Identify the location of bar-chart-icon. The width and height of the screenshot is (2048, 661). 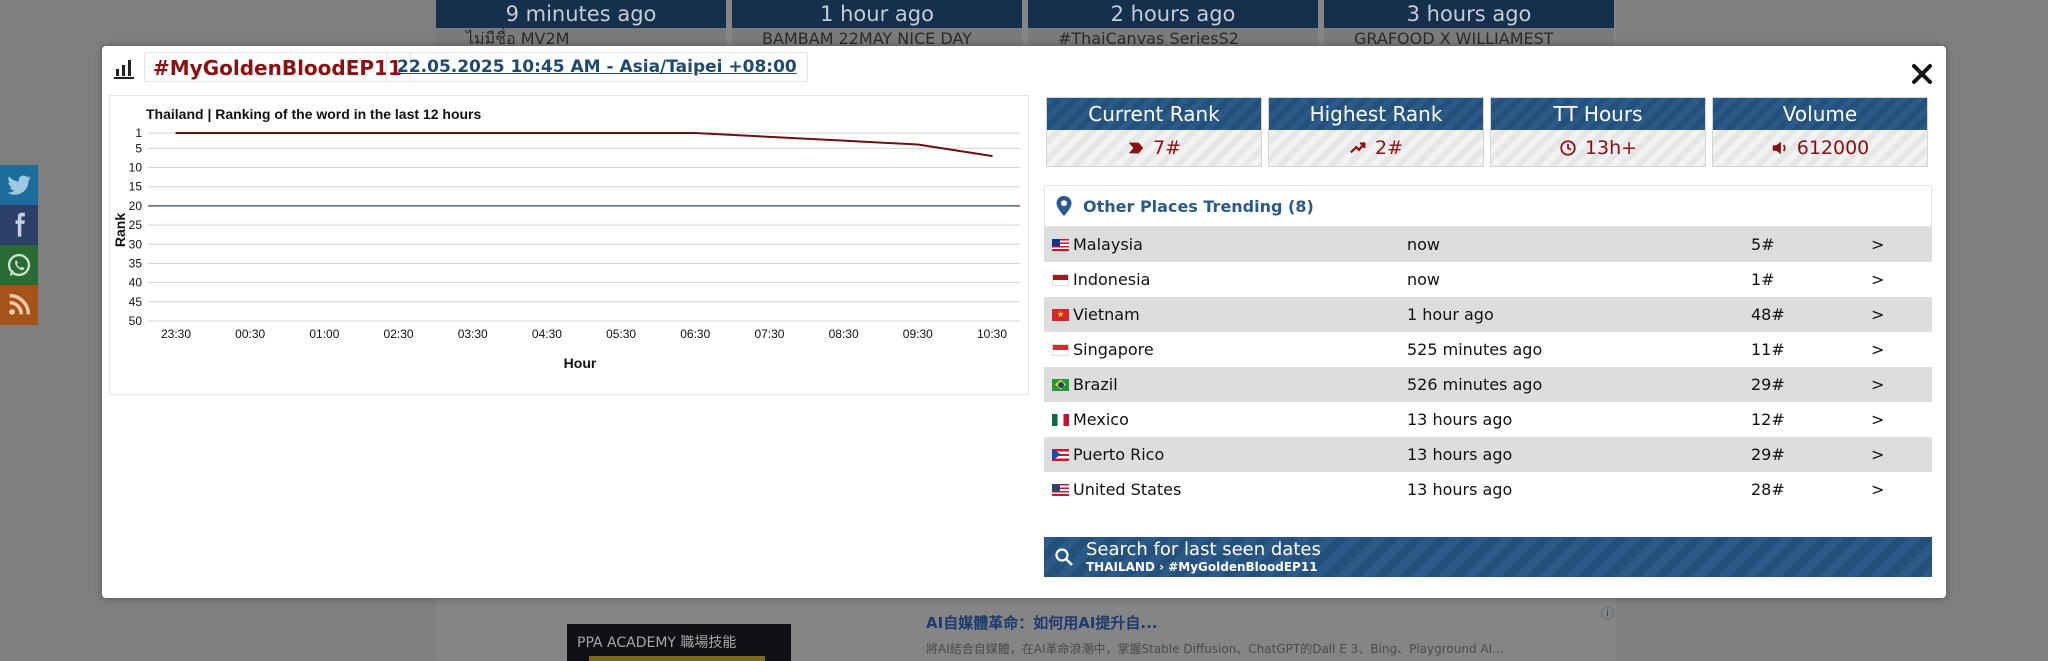
(124, 69).